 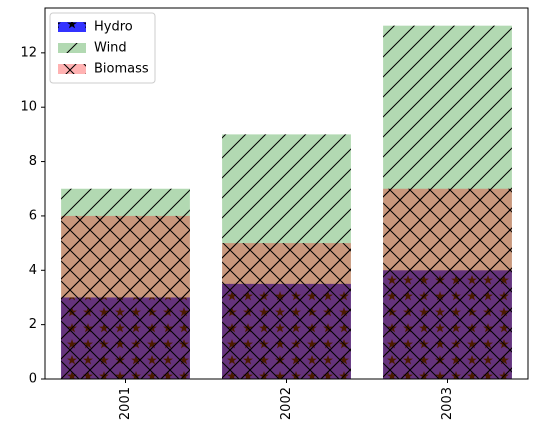 I want to click on legend-label: Biomass, so click(x=121, y=69).